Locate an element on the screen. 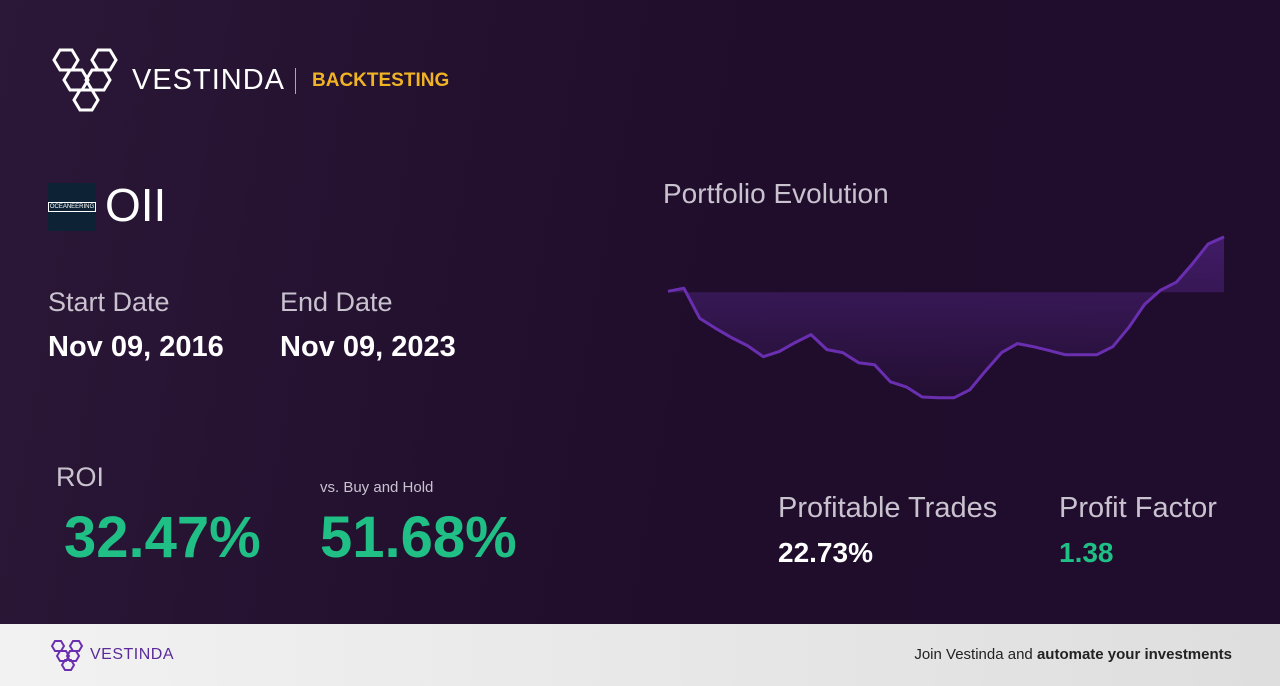  area-fill is located at coordinates (946, 317).